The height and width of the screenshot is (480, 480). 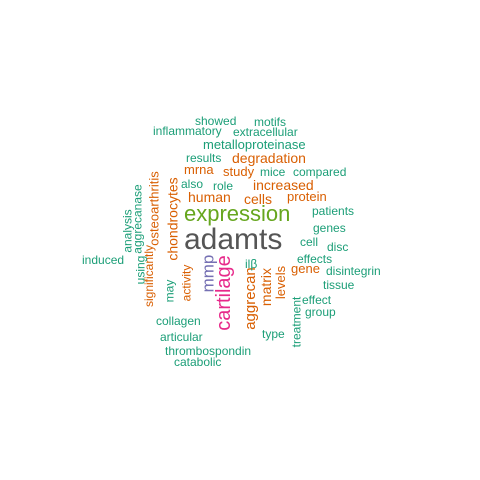 I want to click on word-degradation: degradation, so click(x=269, y=158).